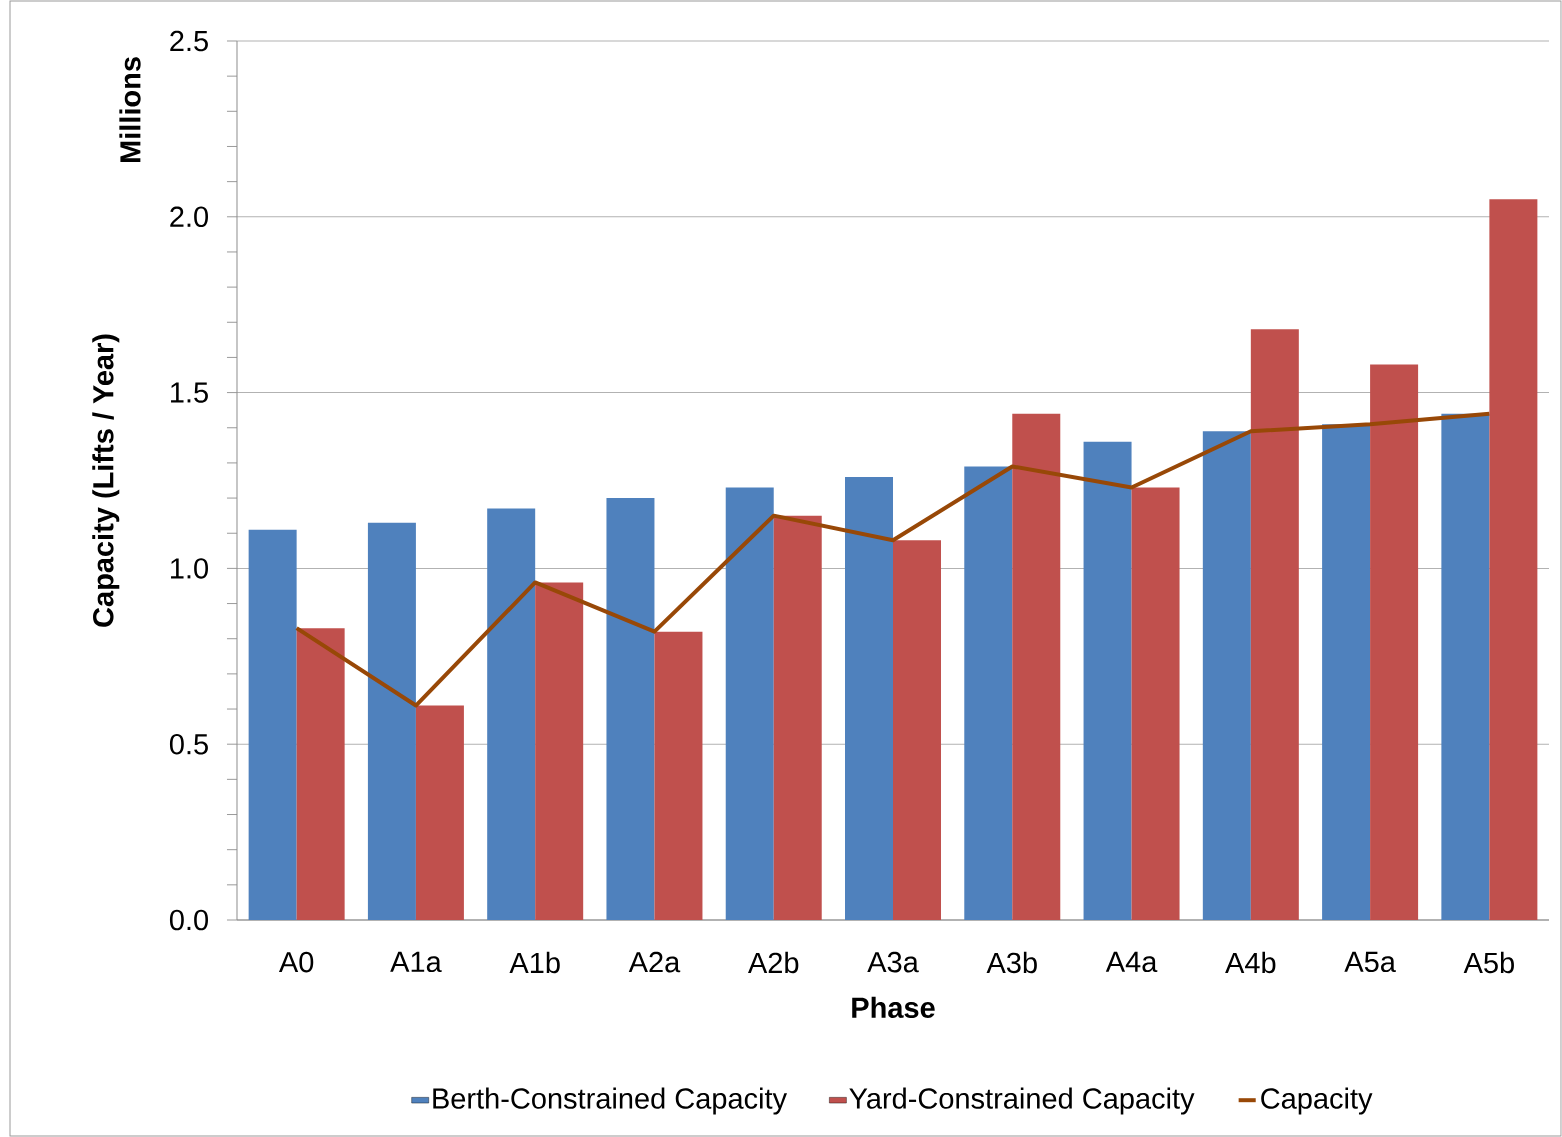 This screenshot has height=1137, width=1562. Describe the element at coordinates (188, 744) in the screenshot. I see `y-tick-label: 0.5` at that location.